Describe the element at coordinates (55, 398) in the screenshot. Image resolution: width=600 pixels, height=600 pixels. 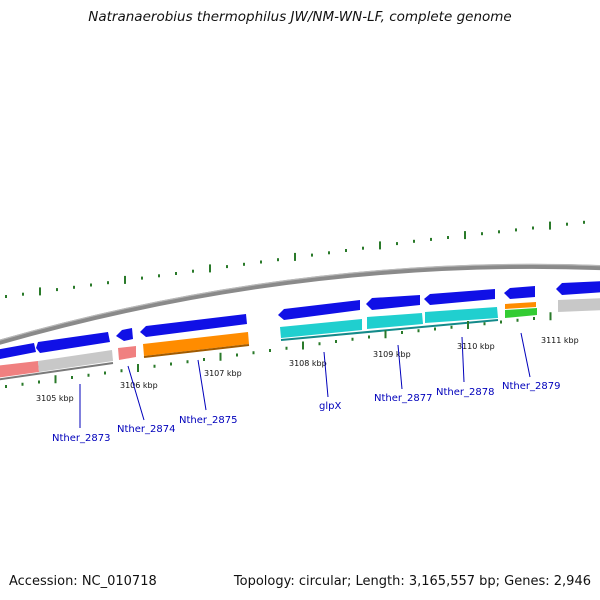
I see `scale-label: 3105 kbp` at that location.